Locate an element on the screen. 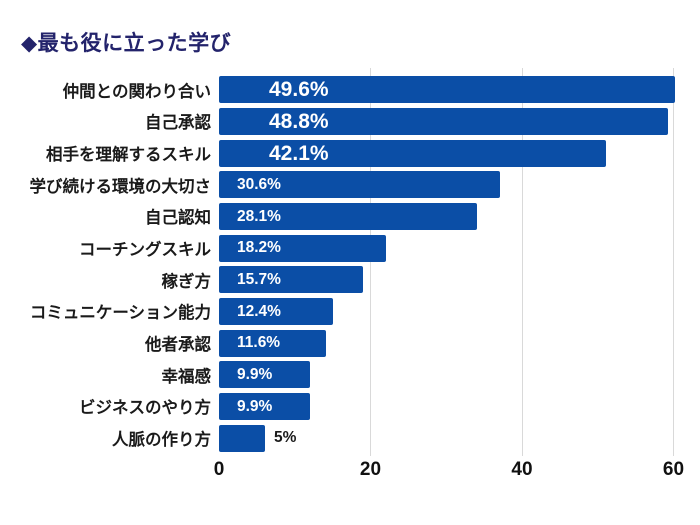 The height and width of the screenshot is (525, 700). category-label: 幸福感 is located at coordinates (186, 376).